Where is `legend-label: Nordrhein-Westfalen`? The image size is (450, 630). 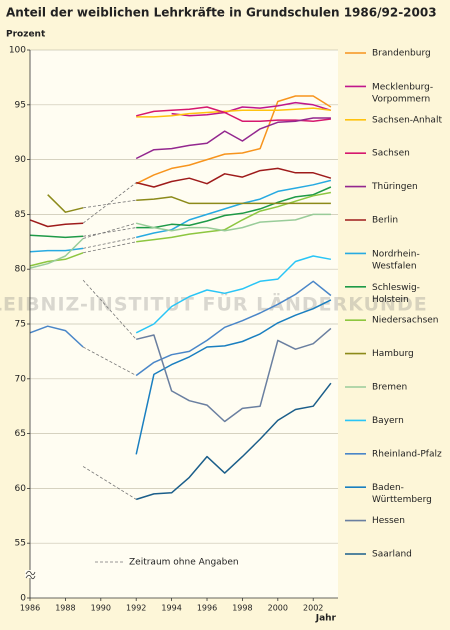 legend-label: Nordrhein-Westfalen is located at coordinates (396, 260).